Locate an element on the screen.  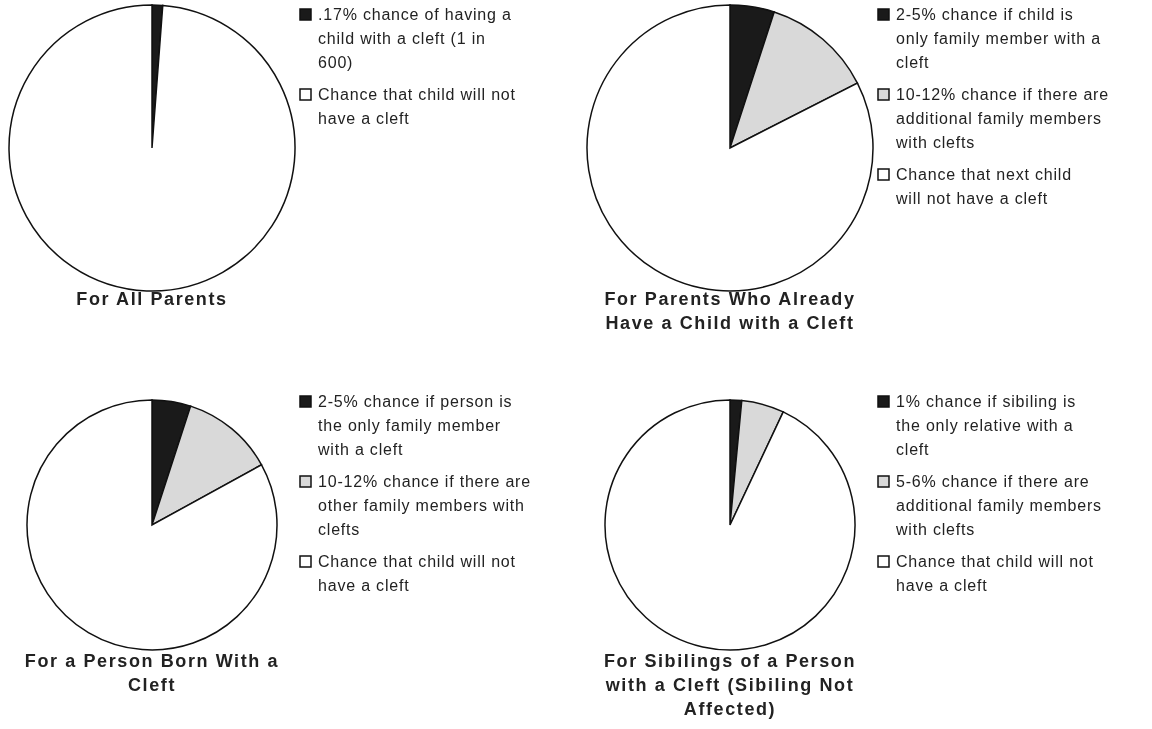
legend-label: 10-12% chance if there are additional family members with clefts is located at coordinates (1002, 118).